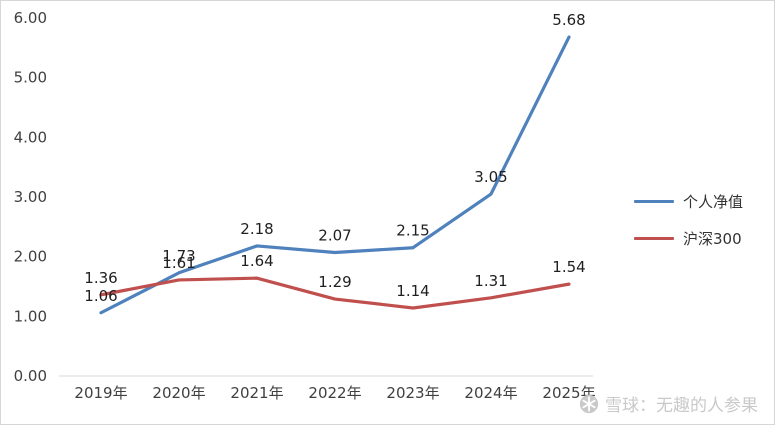 The width and height of the screenshot is (775, 425). Describe the element at coordinates (30, 137) in the screenshot. I see `y-axis-tick-label: 4.00` at that location.